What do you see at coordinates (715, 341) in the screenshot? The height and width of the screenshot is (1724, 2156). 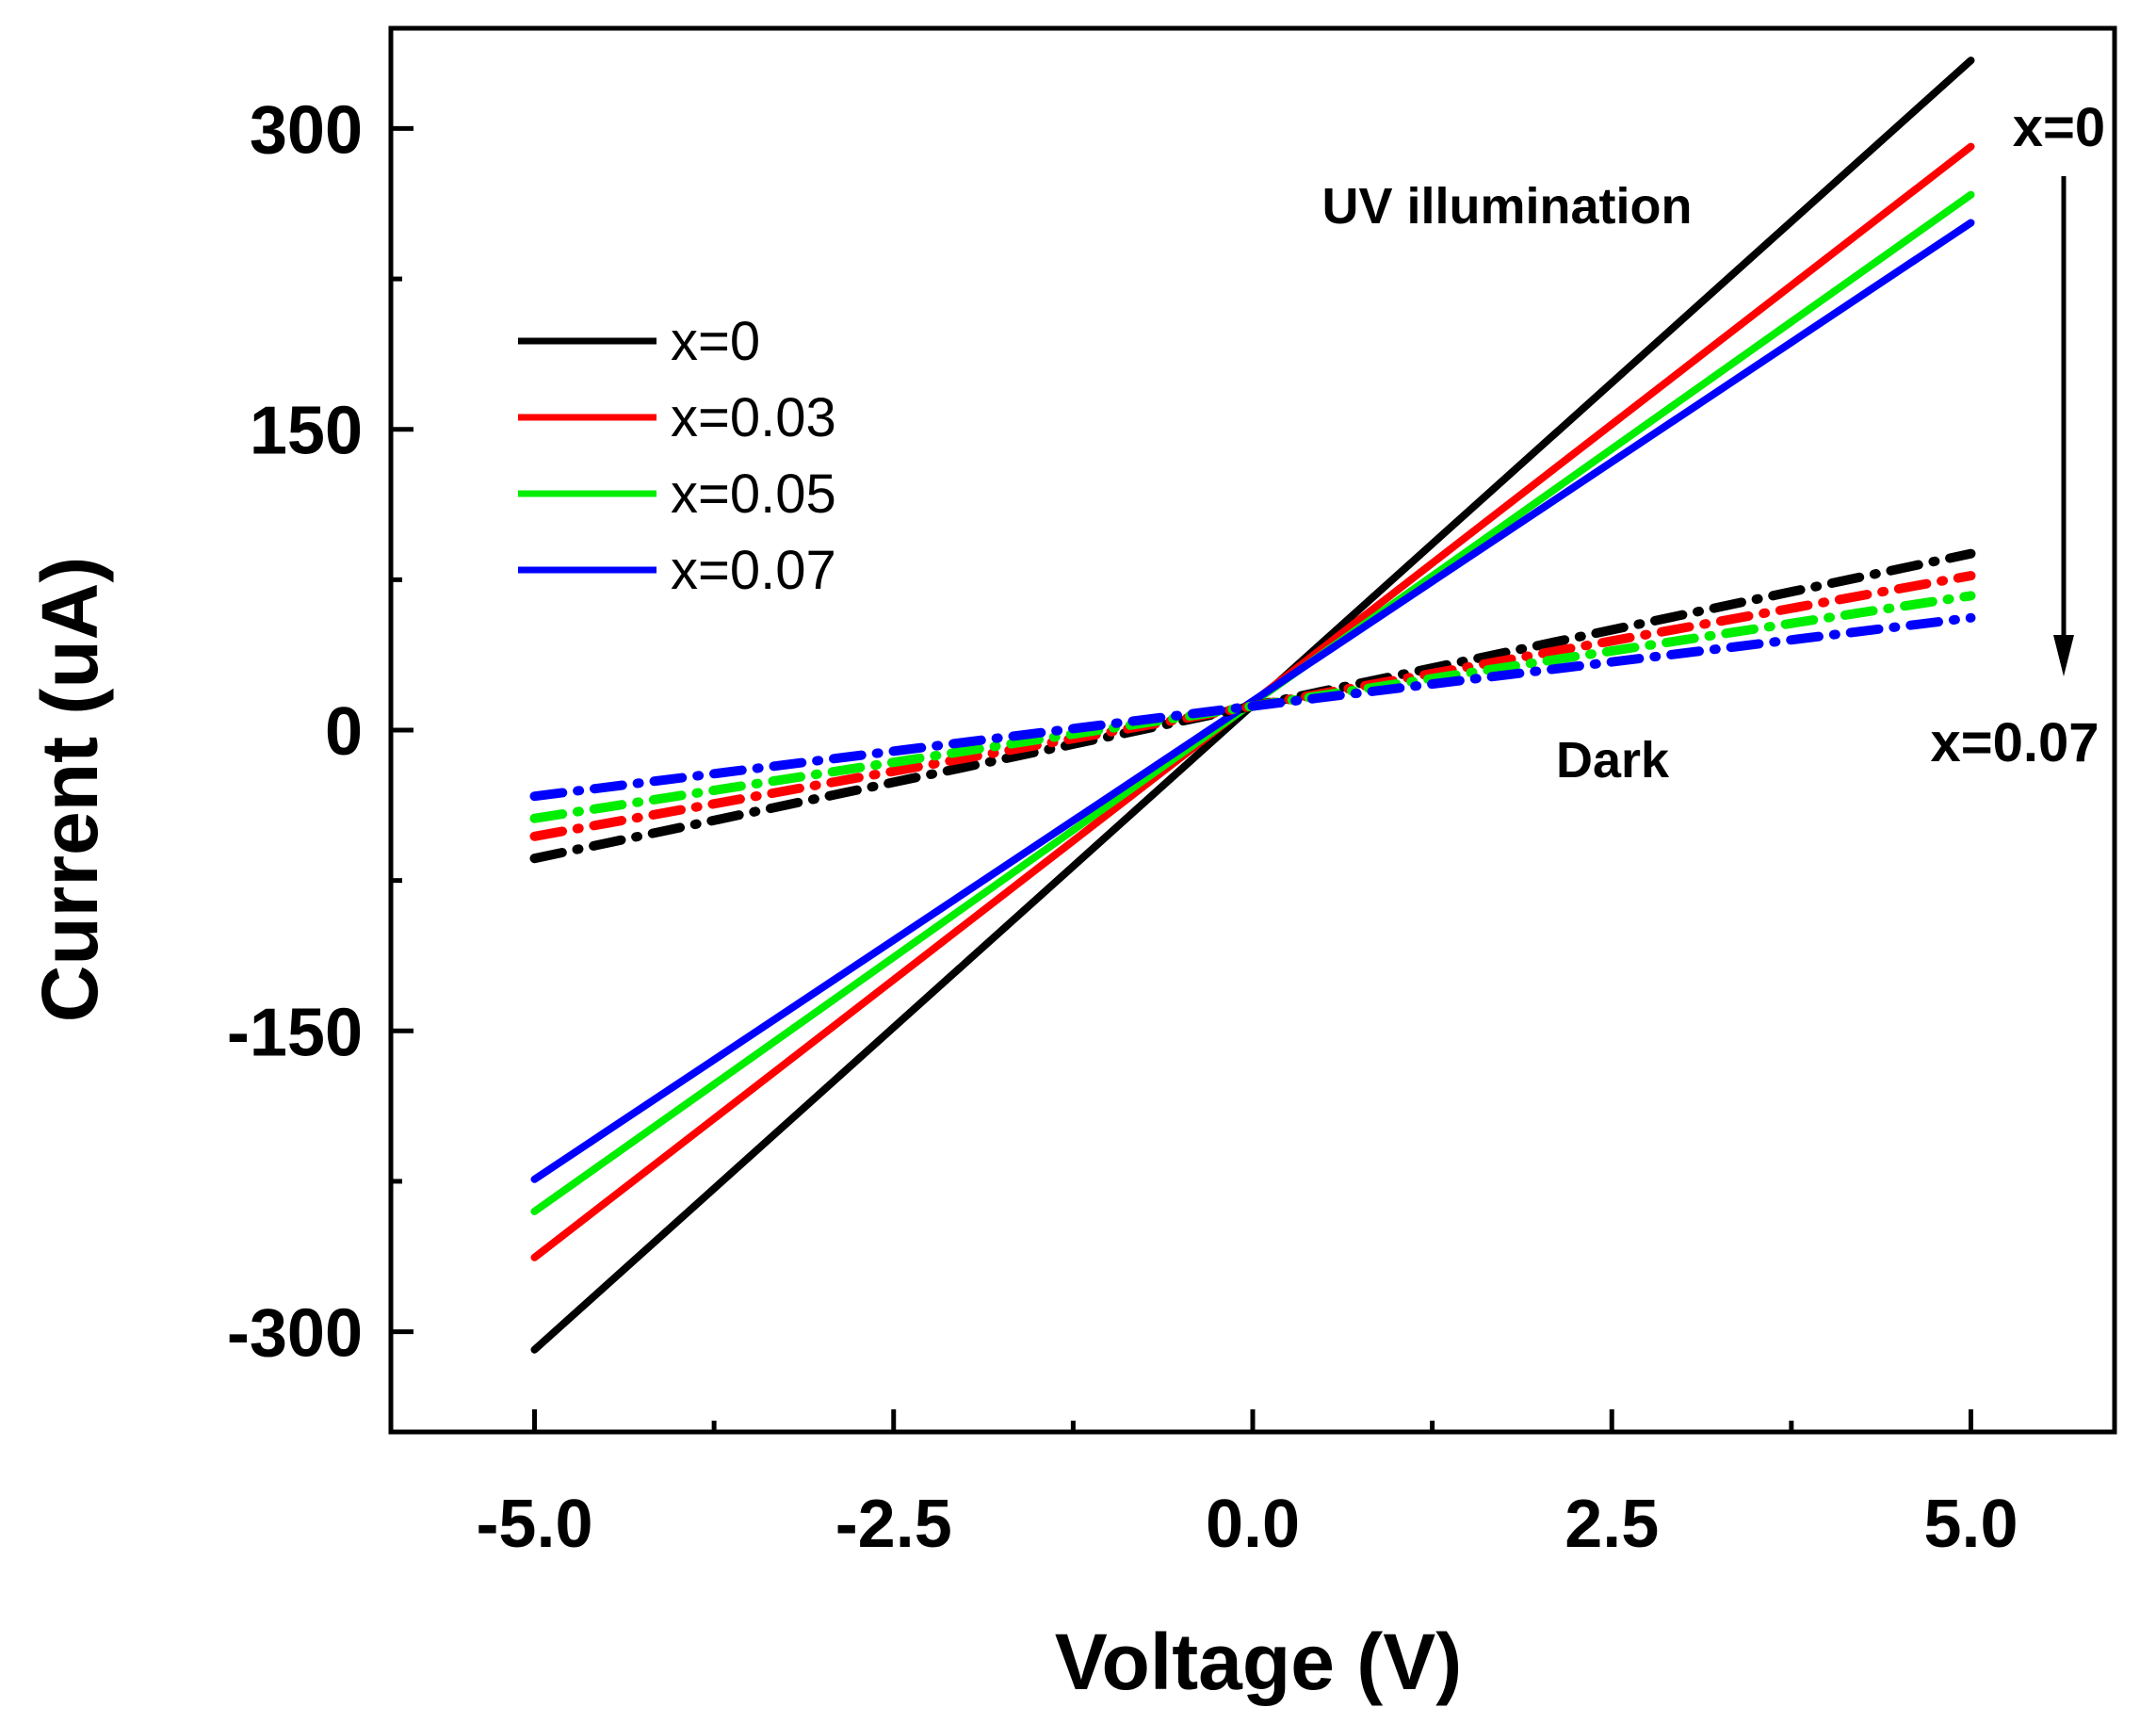 I see `legend-label-x0: x=0` at bounding box center [715, 341].